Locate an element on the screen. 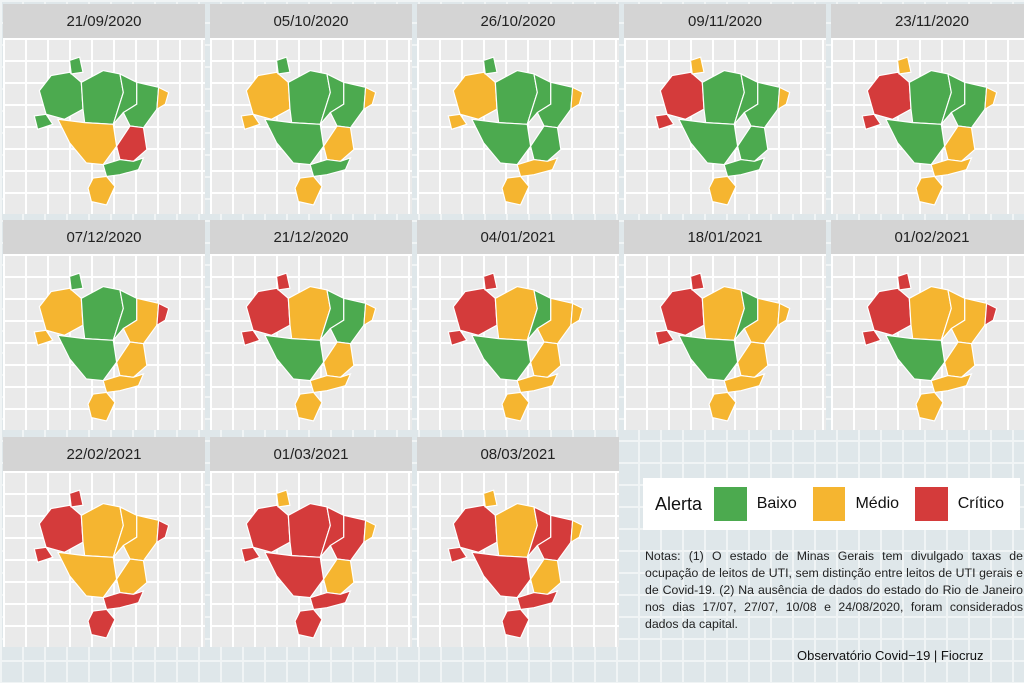 This screenshot has height=683, width=1024. map-panel: 09/11/2020 is located at coordinates (725, 109).